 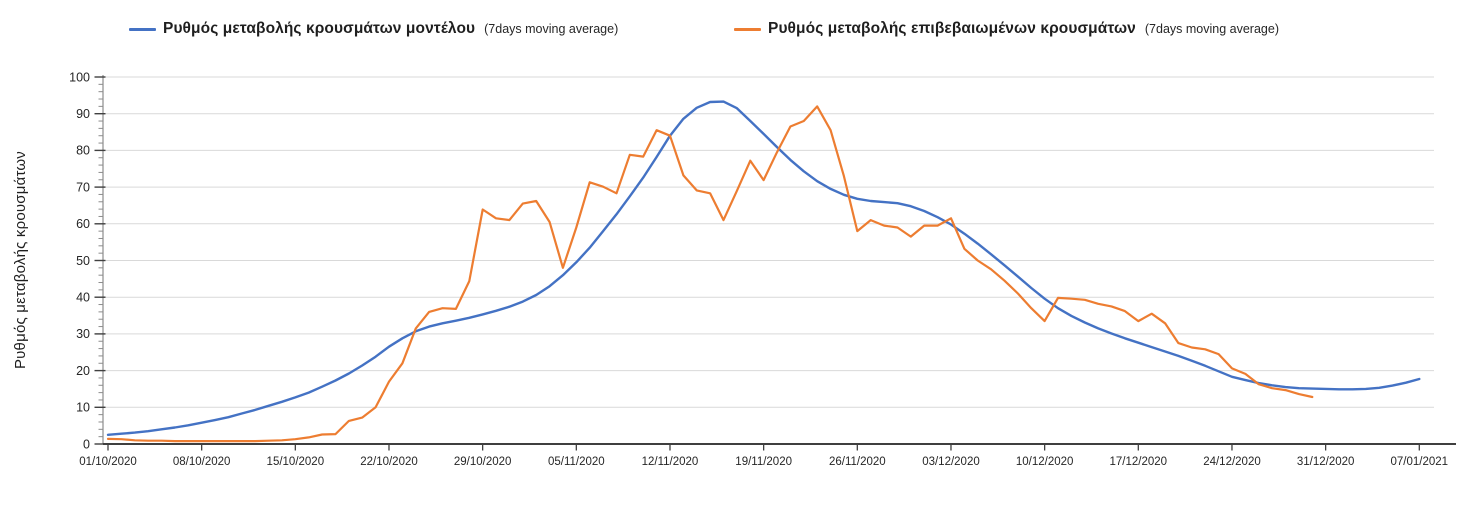 I want to click on x-tick-label: 01/10/2020, so click(x=108, y=462).